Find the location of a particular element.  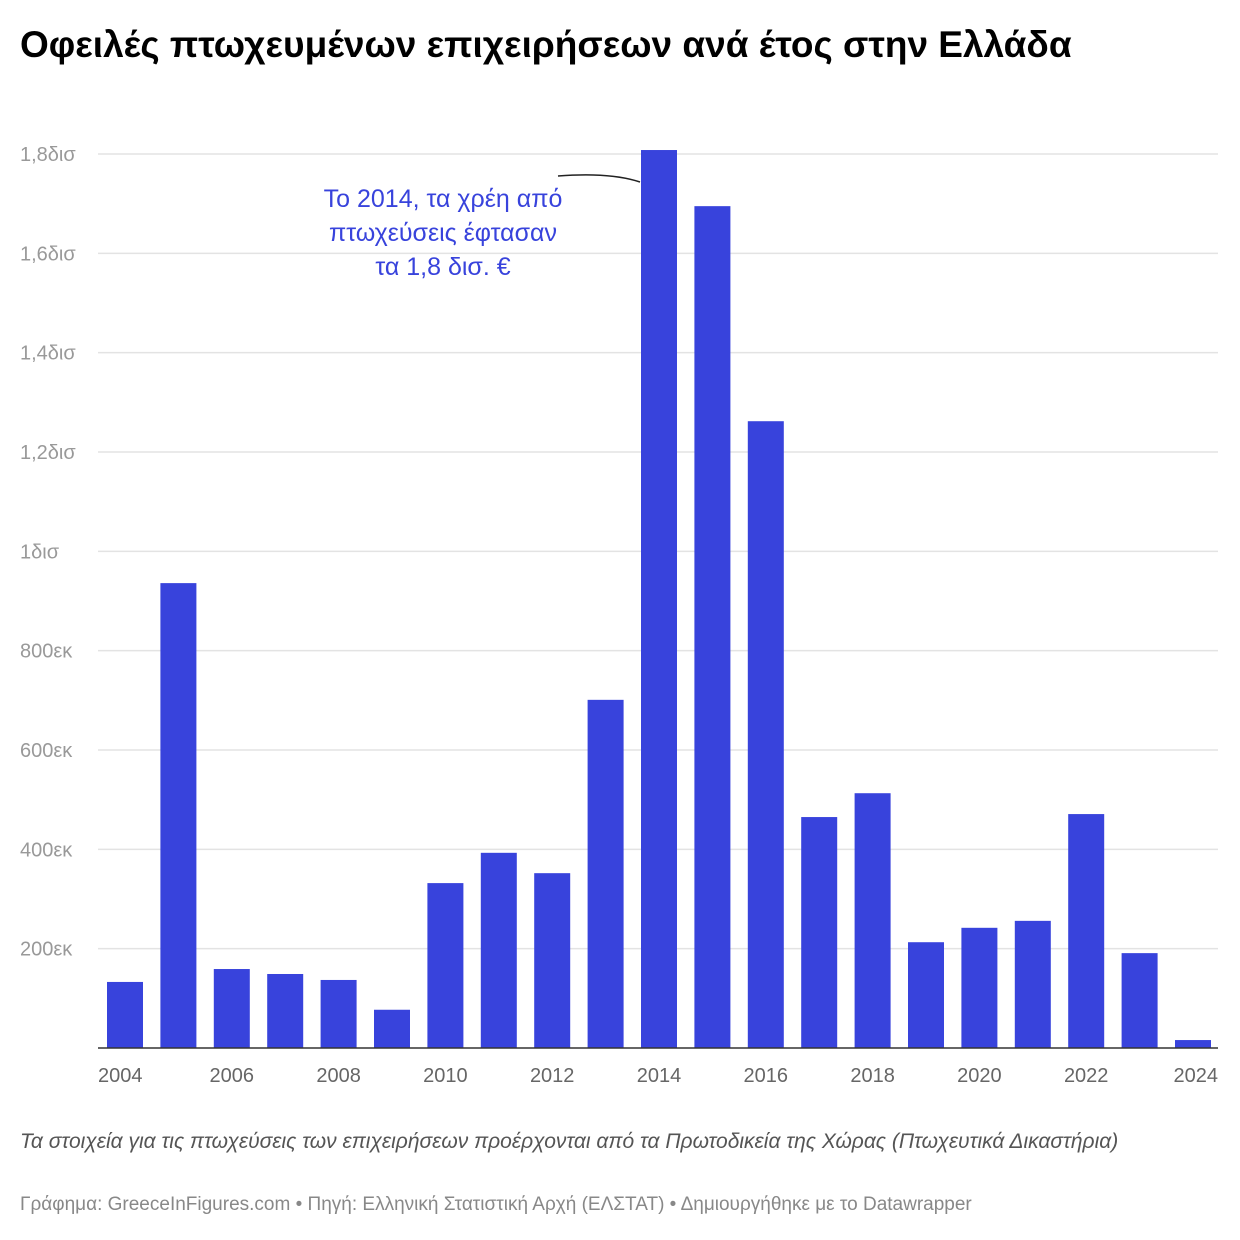

x-tick-label: 2004 is located at coordinates (120, 1076).